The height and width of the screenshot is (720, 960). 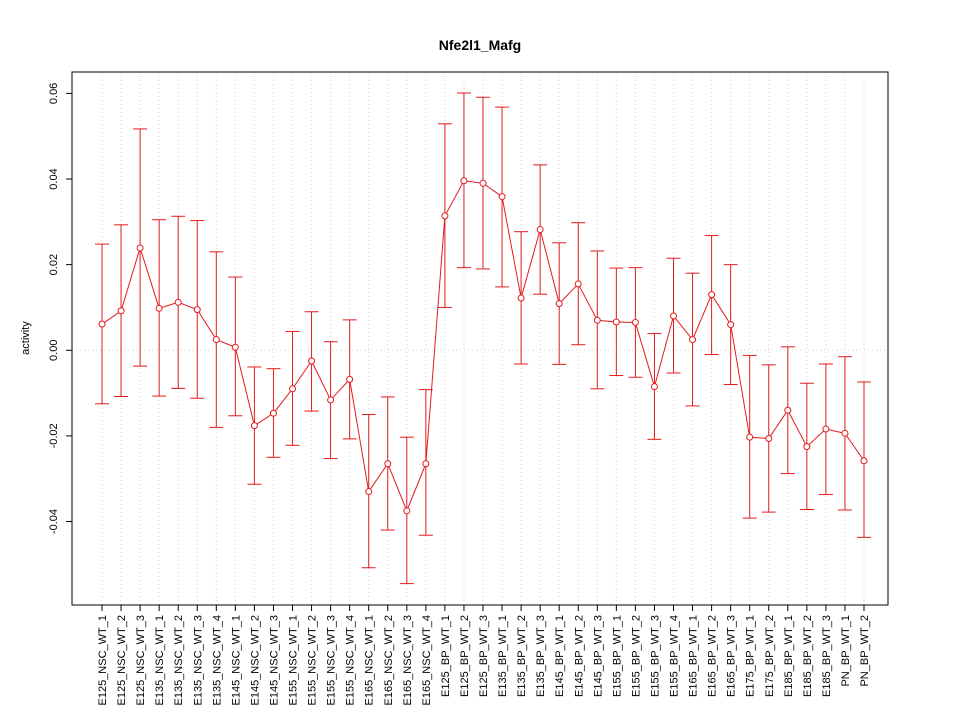 I want to click on x-tick-label: E145_BP_WT_3, so click(x=598, y=656).